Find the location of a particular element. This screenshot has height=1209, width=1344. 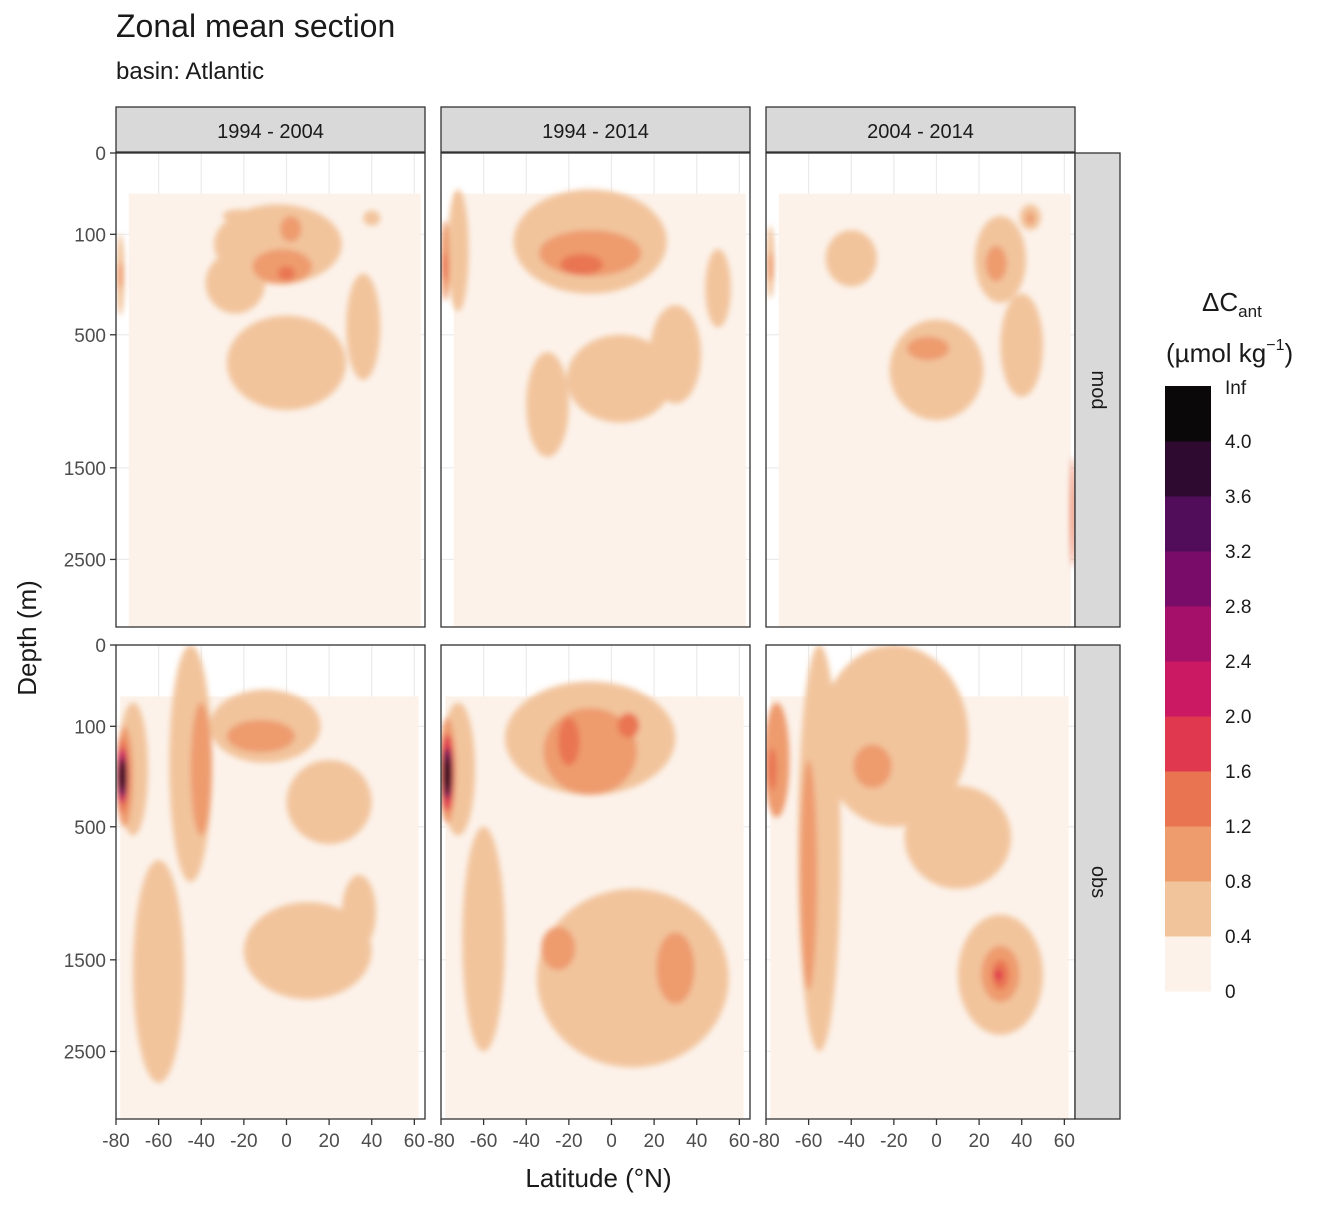

facet-strip-row: obs is located at coordinates (1097, 882).